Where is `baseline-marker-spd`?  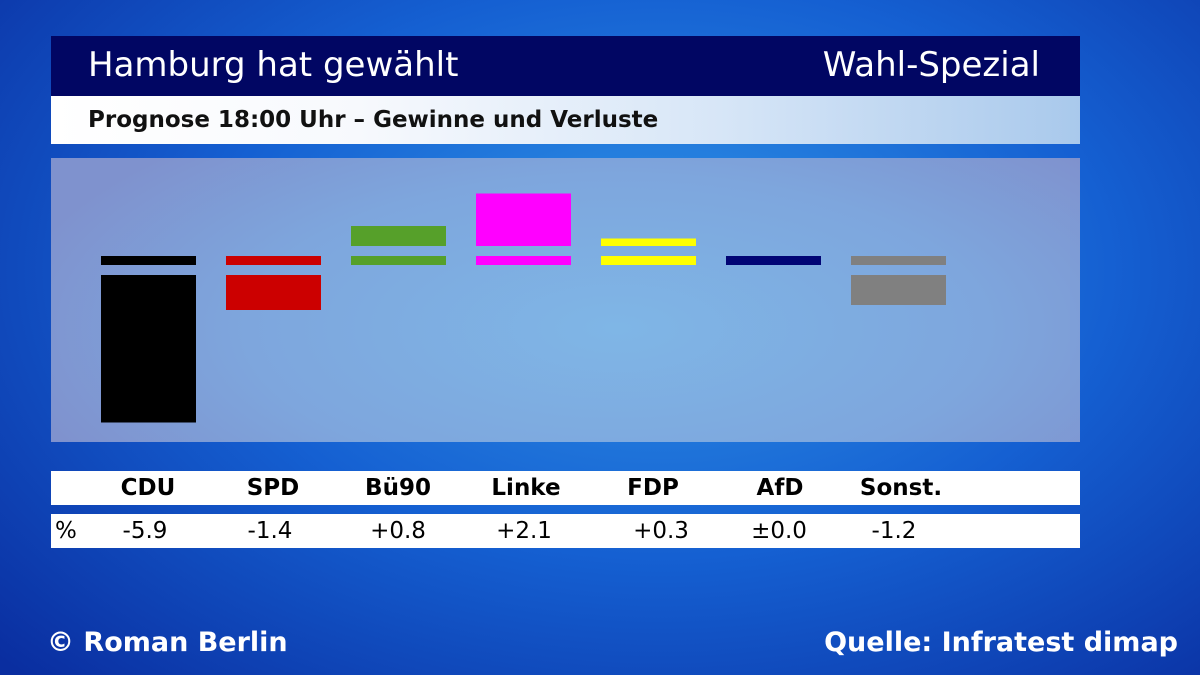
baseline-marker-spd is located at coordinates (273, 260).